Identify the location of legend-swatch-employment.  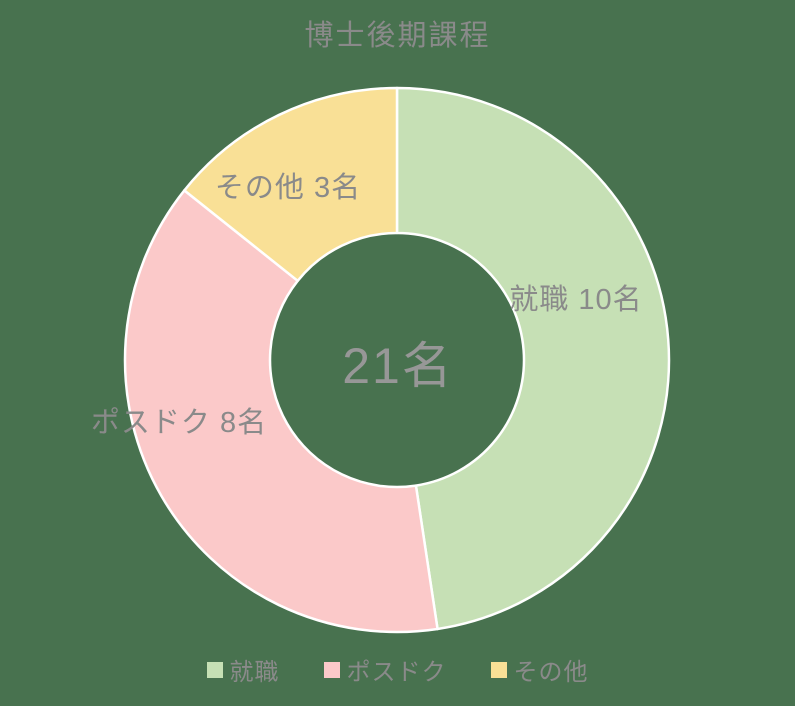
(214, 669).